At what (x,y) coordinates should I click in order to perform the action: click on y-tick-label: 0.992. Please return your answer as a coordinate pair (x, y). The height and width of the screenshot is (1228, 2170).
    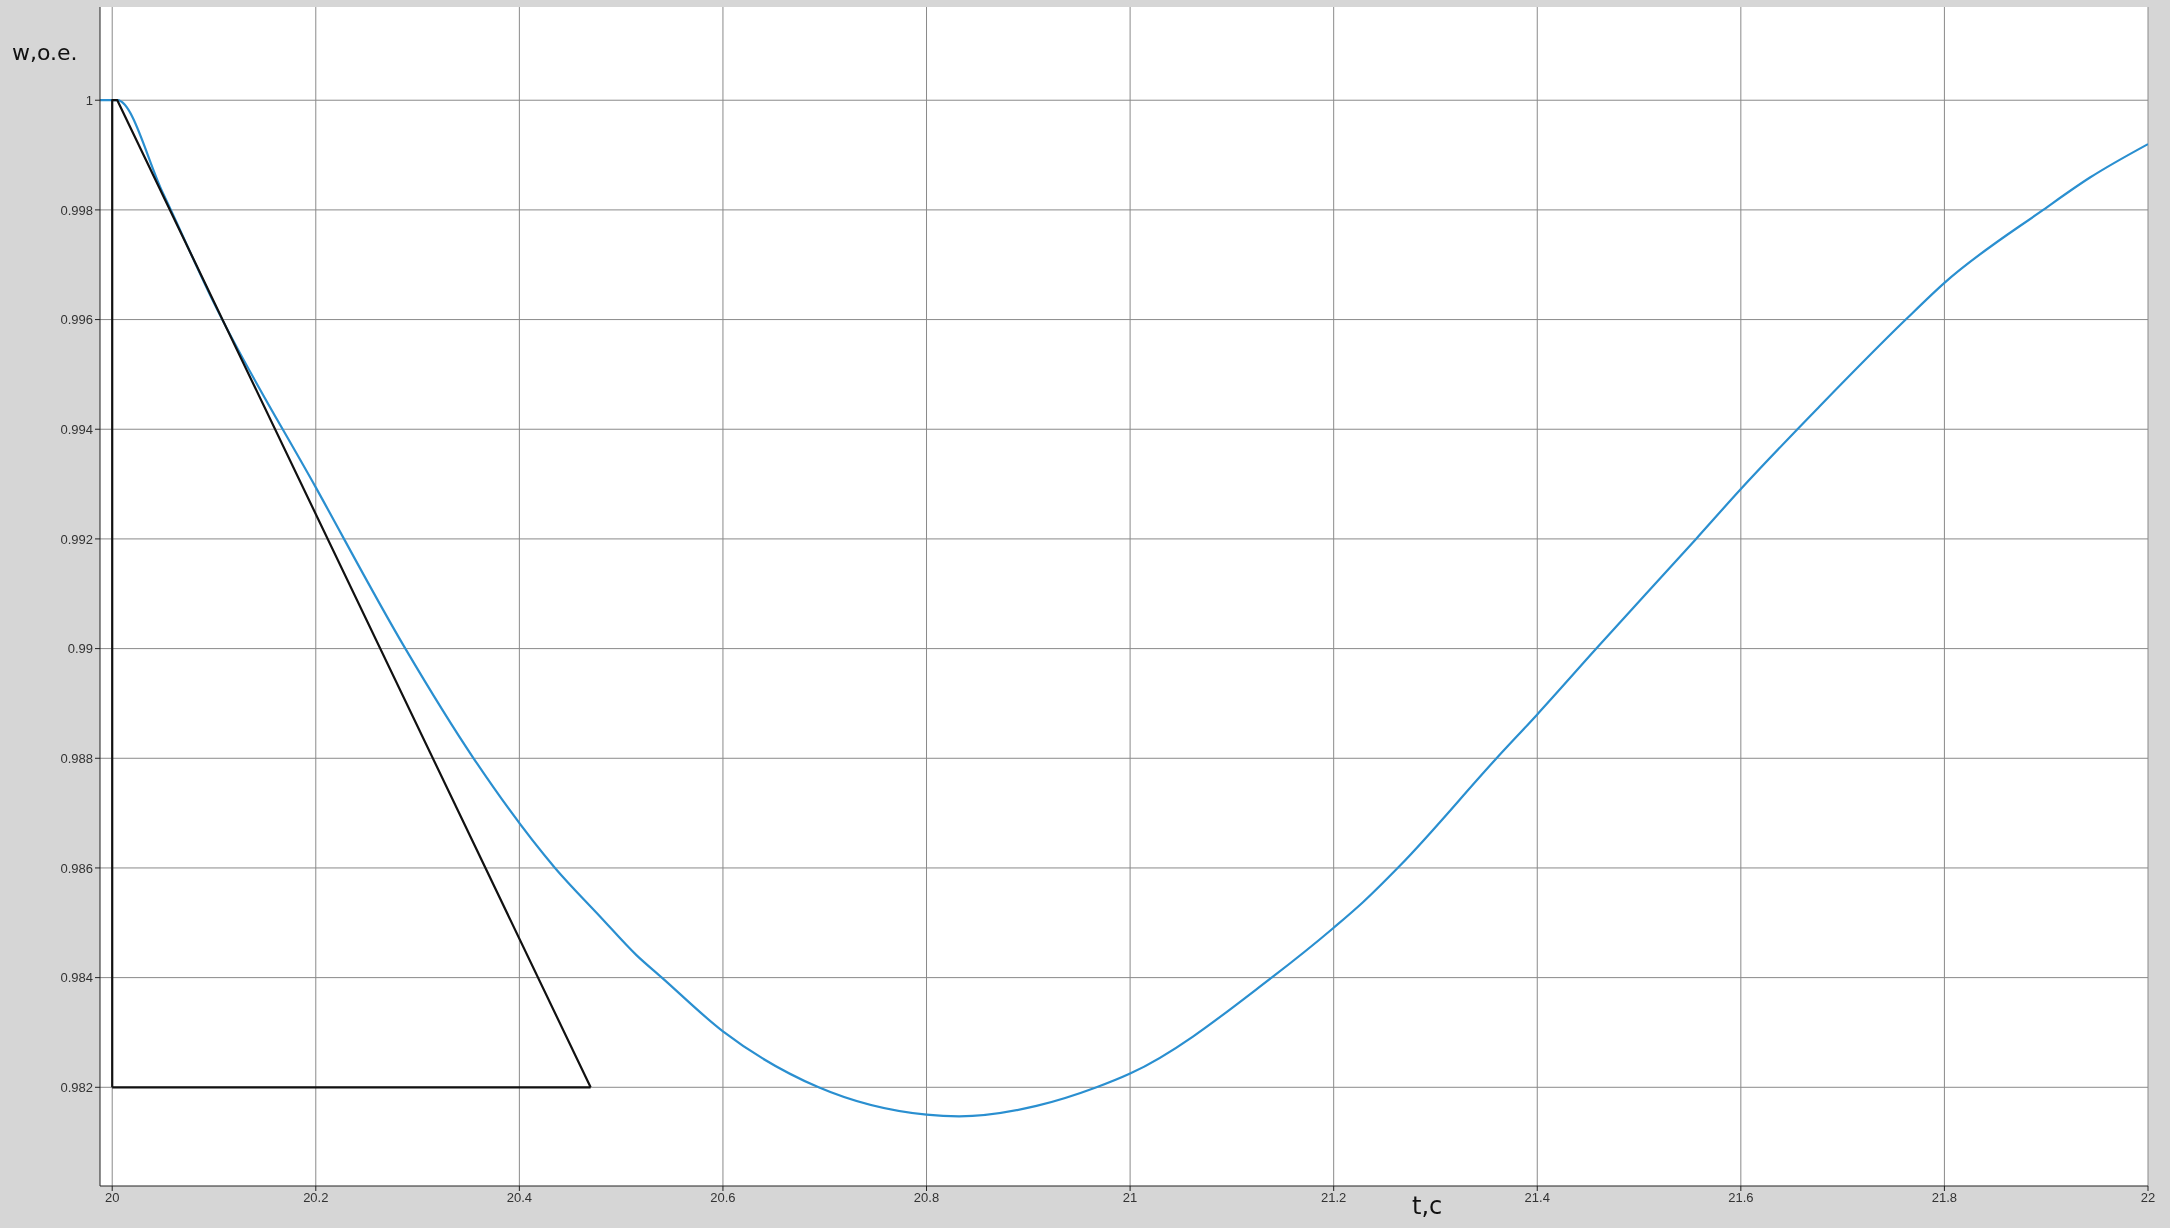
    Looking at the image, I should click on (76, 539).